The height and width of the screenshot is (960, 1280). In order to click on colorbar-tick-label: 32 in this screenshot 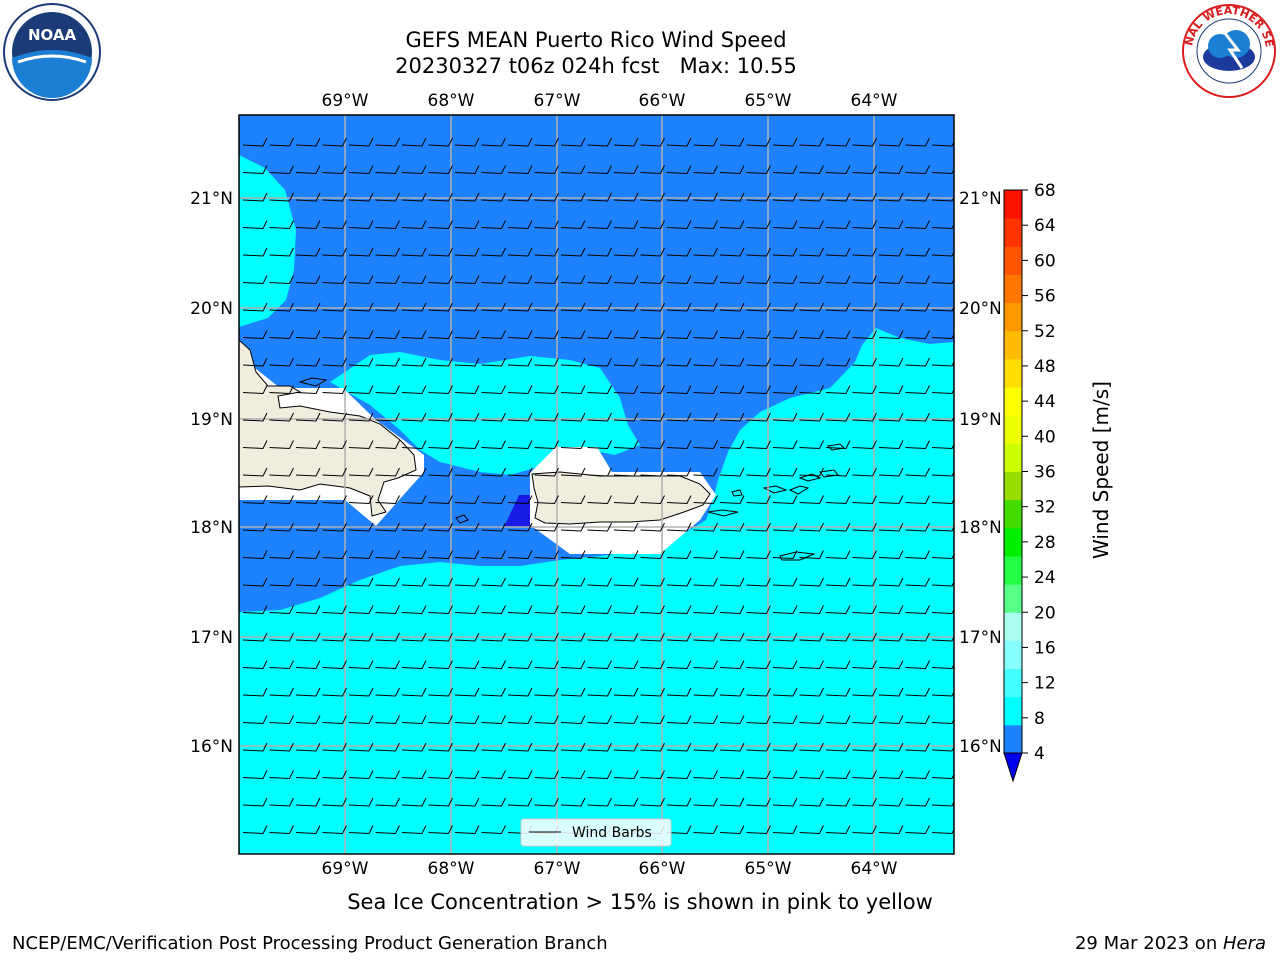, I will do `click(1045, 508)`.